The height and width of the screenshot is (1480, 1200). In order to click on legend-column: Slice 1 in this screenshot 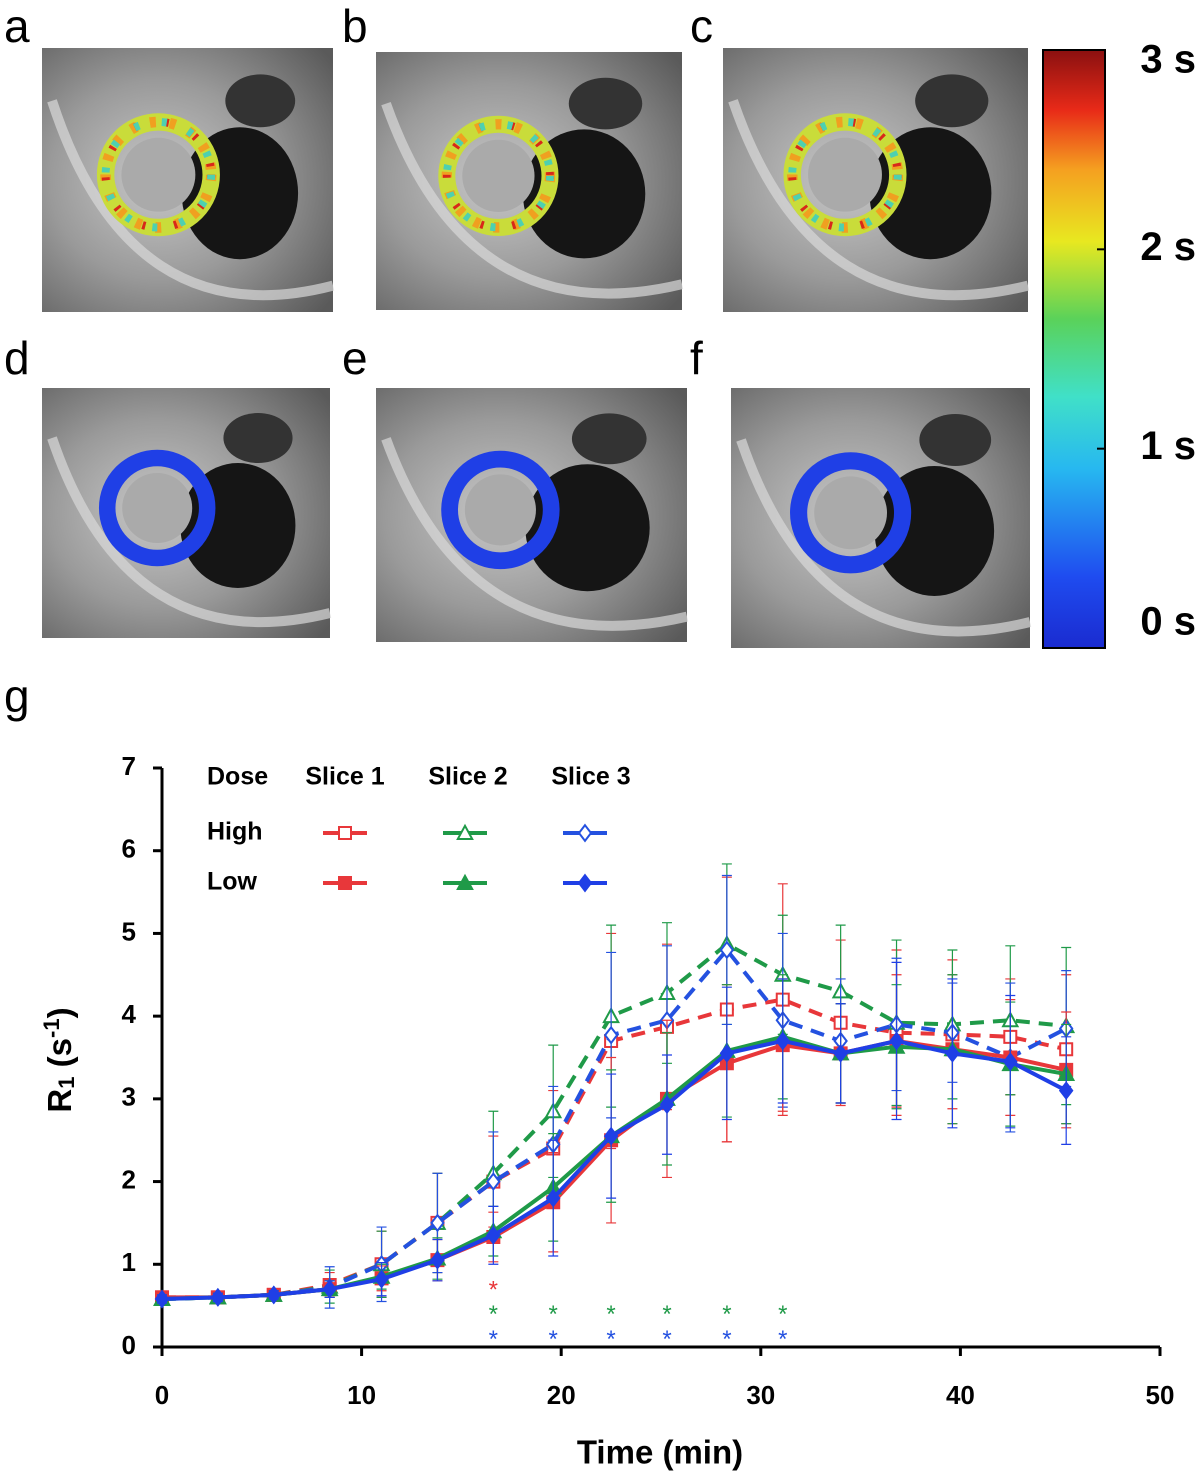, I will do `click(344, 777)`.